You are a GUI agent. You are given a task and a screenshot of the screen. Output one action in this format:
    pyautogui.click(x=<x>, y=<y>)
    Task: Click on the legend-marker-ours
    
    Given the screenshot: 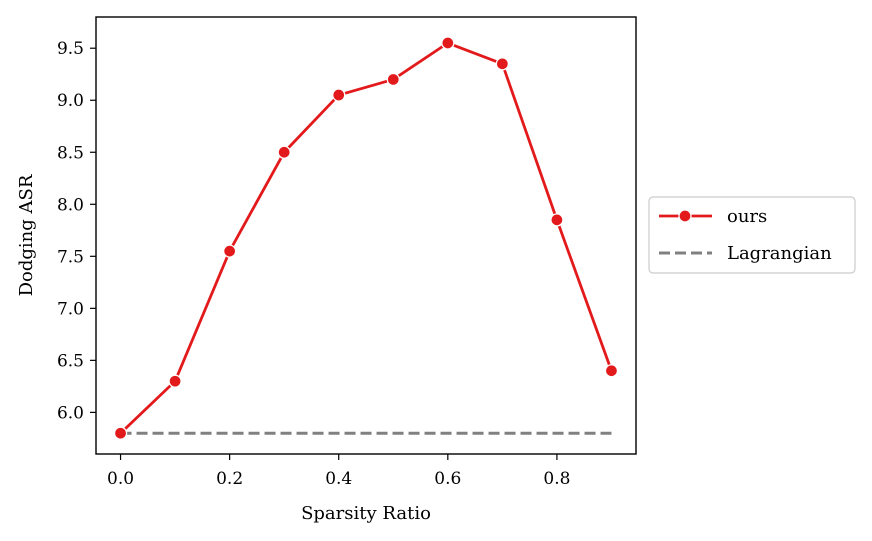 What is the action you would take?
    pyautogui.click(x=685, y=216)
    